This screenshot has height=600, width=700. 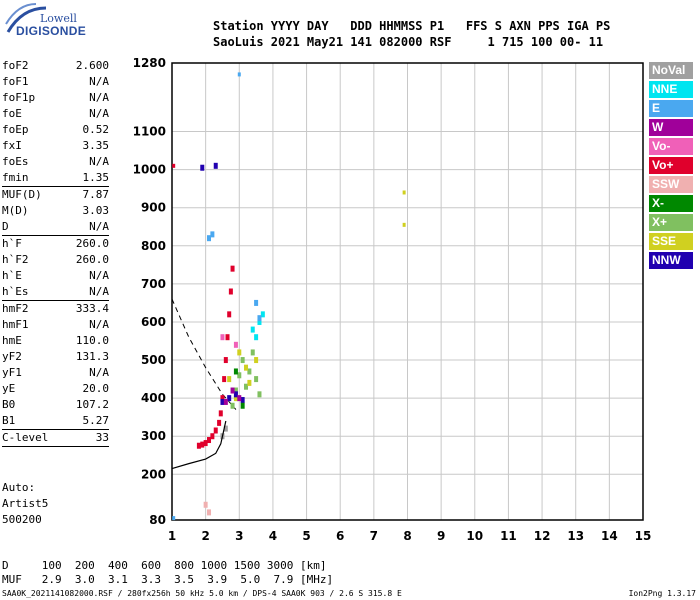 What do you see at coordinates (92, 340) in the screenshot?
I see `param-value: 110.0` at bounding box center [92, 340].